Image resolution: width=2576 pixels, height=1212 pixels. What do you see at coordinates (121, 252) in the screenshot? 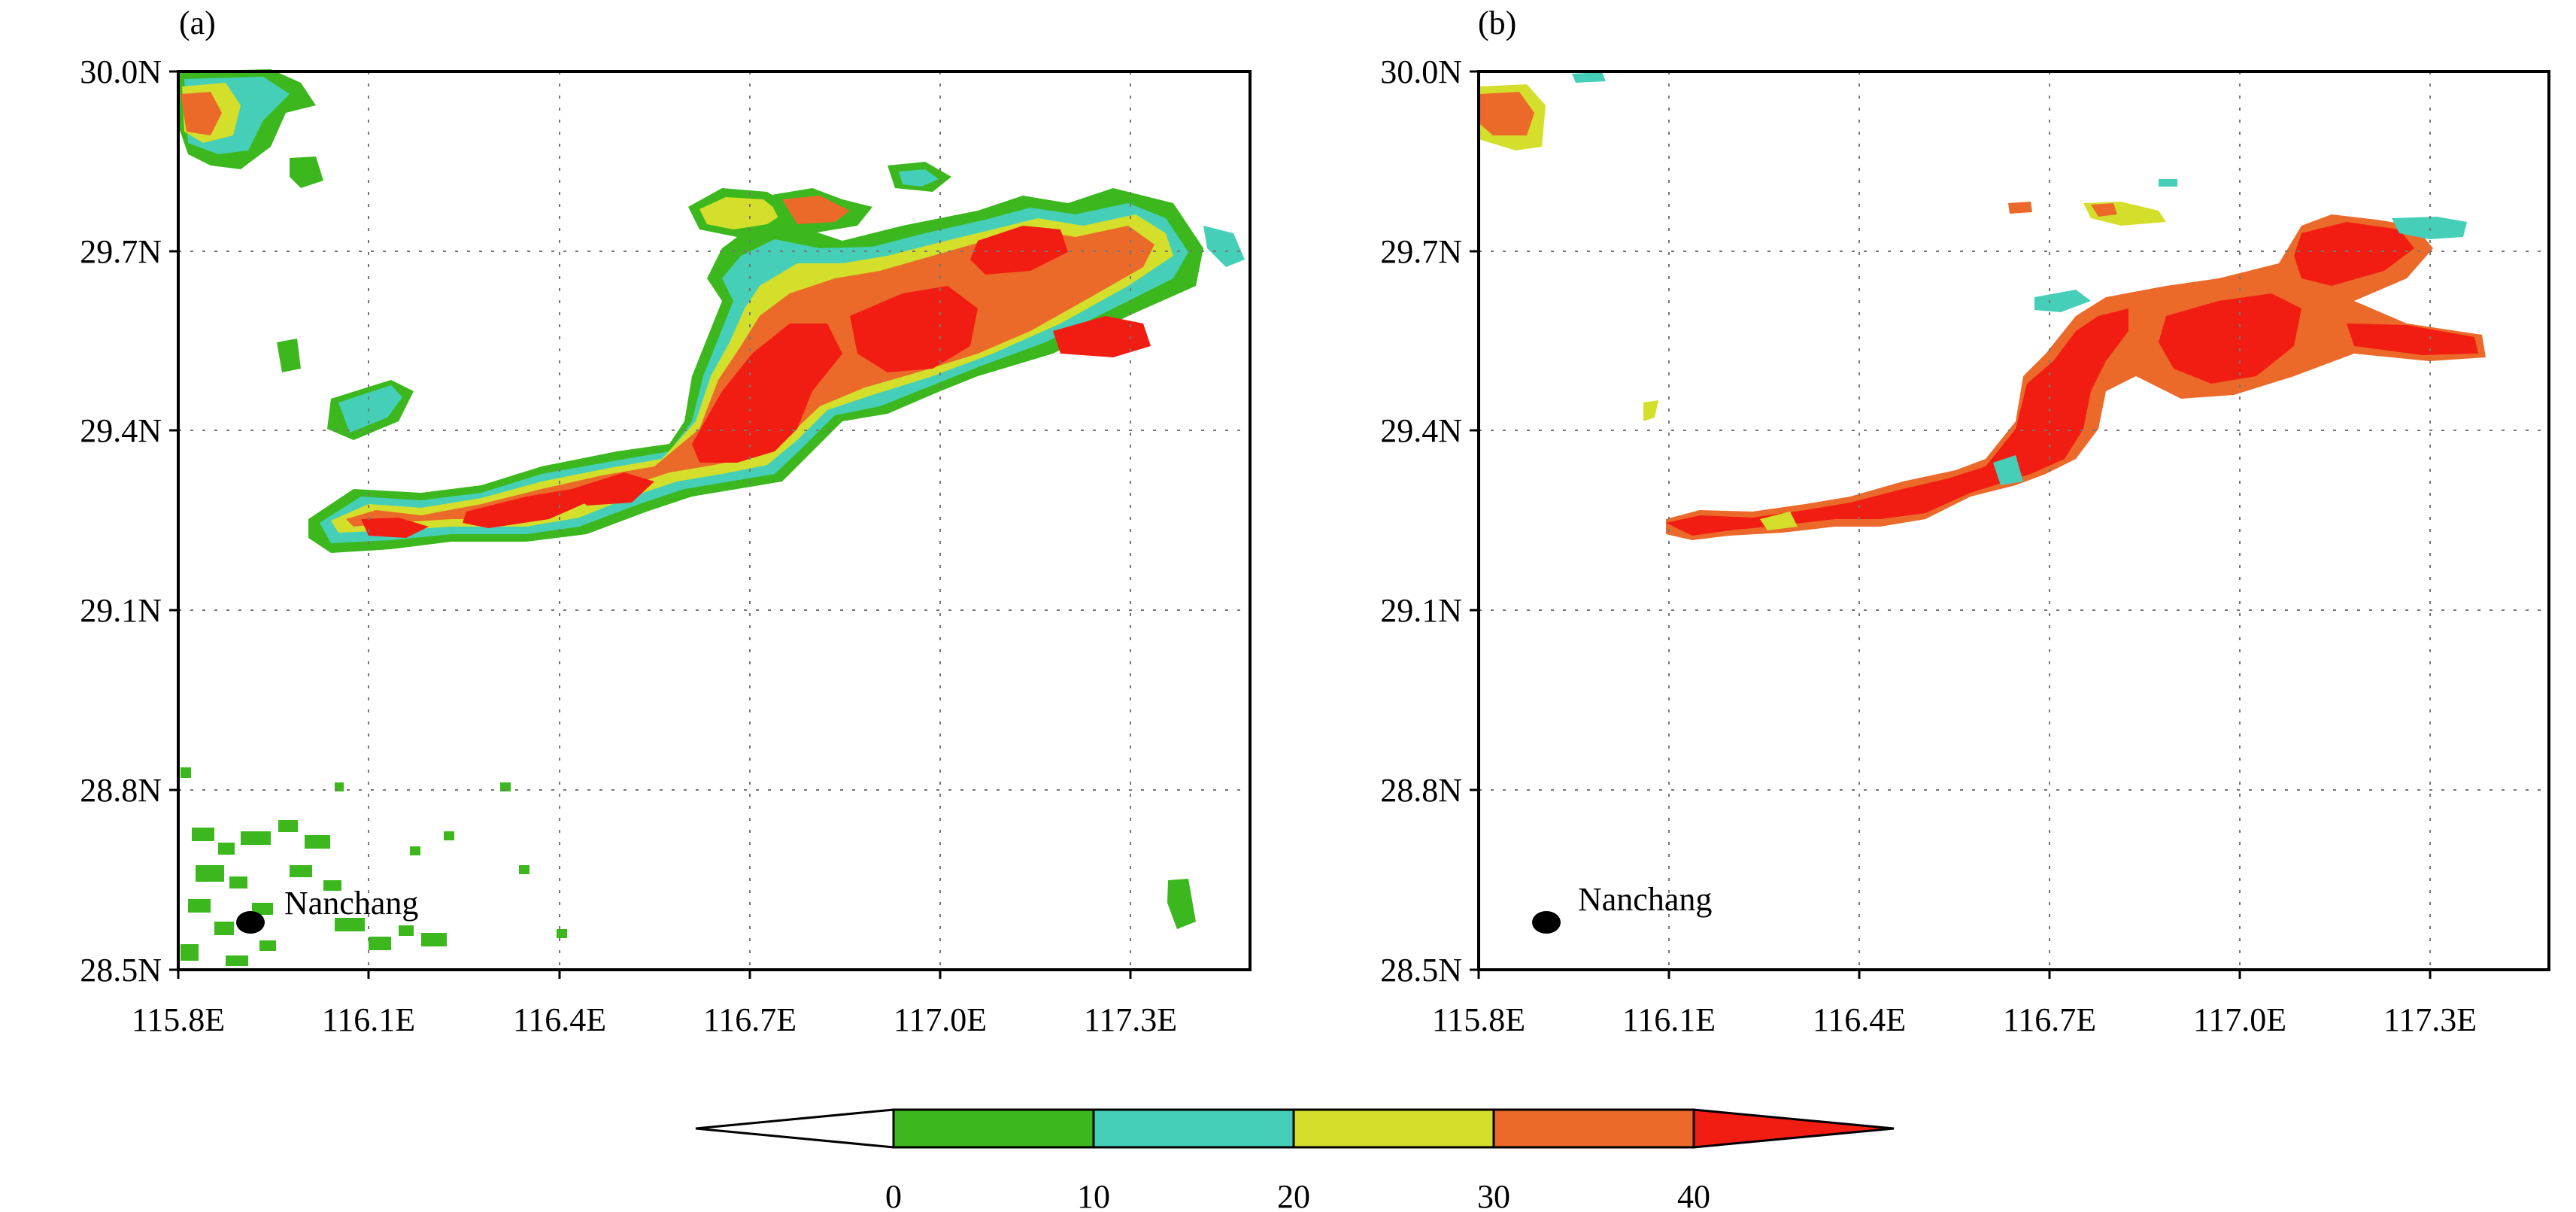
I see `panel-a-ytick-label: 29.7N` at bounding box center [121, 252].